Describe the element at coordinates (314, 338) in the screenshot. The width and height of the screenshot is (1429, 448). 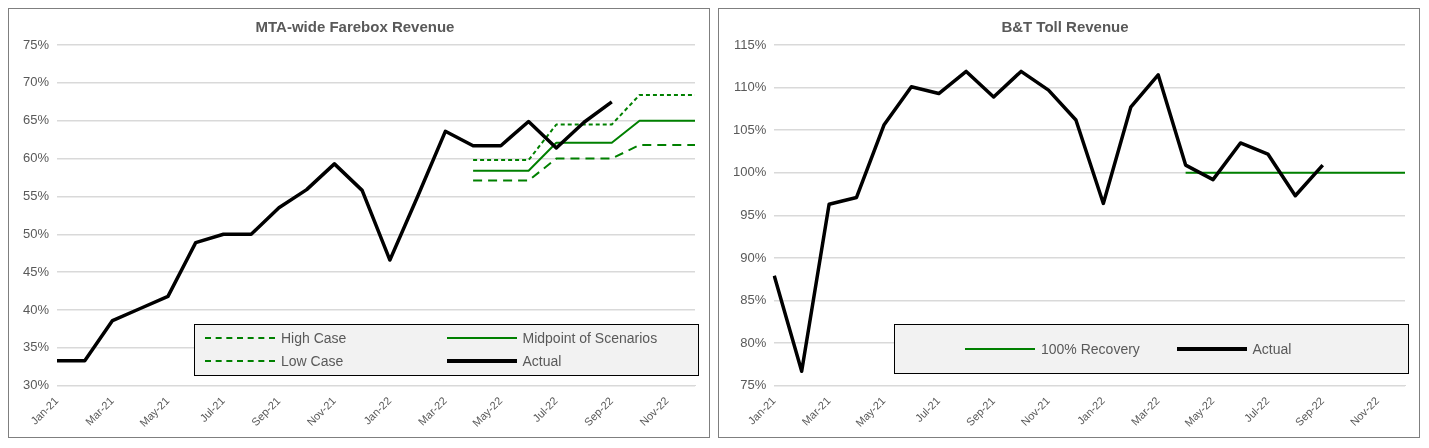
I see `legend-label: High Case` at that location.